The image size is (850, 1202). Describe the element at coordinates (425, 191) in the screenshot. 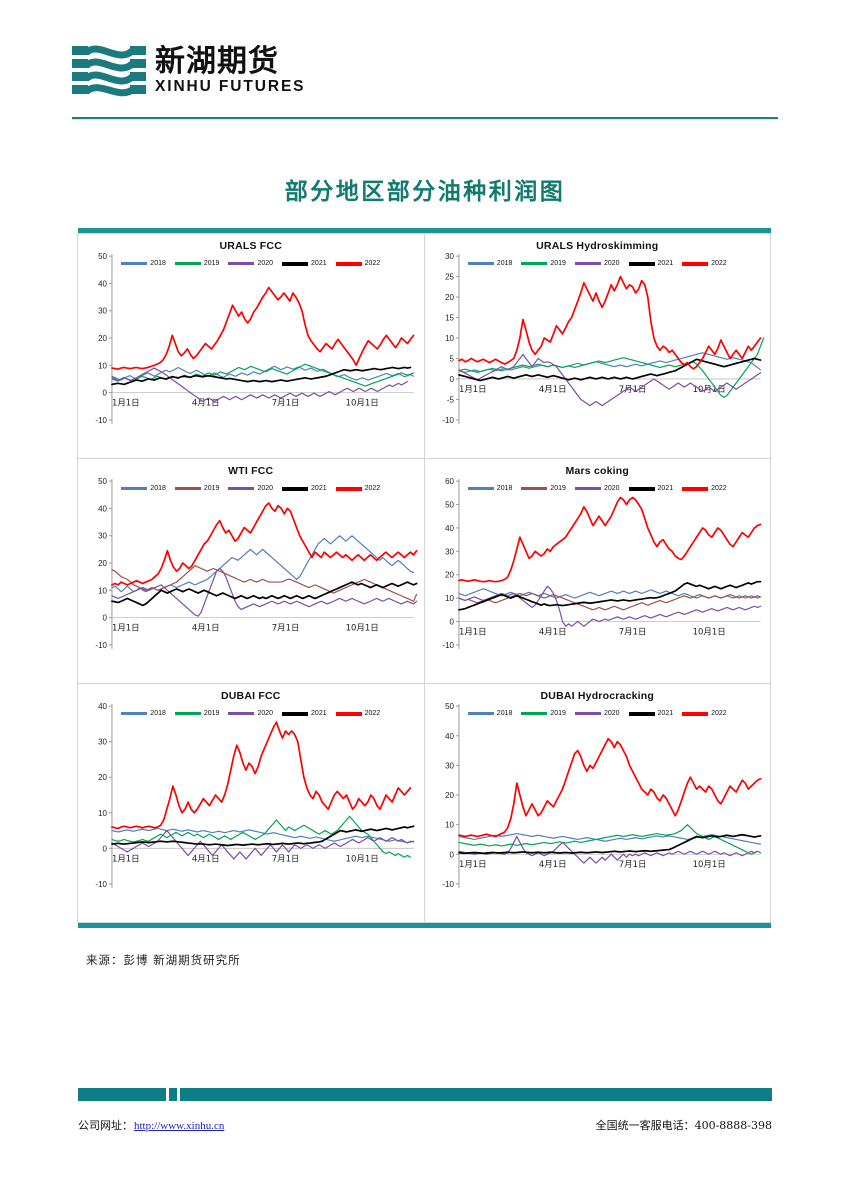

I see `page-title: 部分地区部分油种利润图` at that location.